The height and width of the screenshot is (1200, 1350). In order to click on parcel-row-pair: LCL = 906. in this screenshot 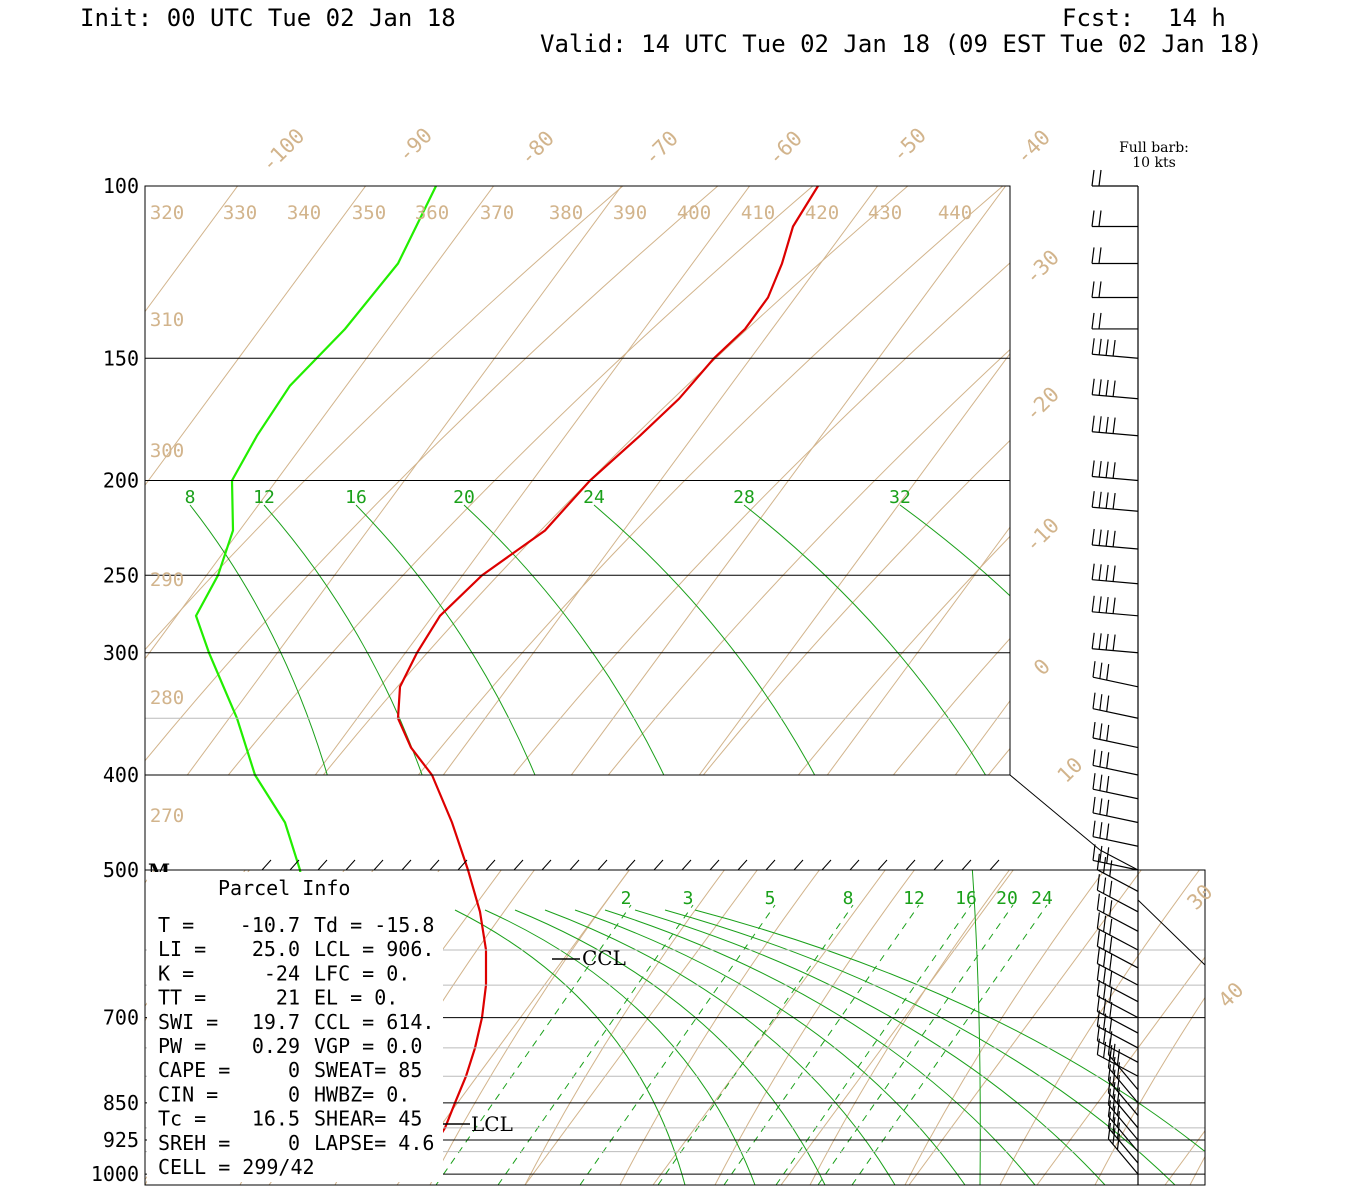, I will do `click(374, 949)`.